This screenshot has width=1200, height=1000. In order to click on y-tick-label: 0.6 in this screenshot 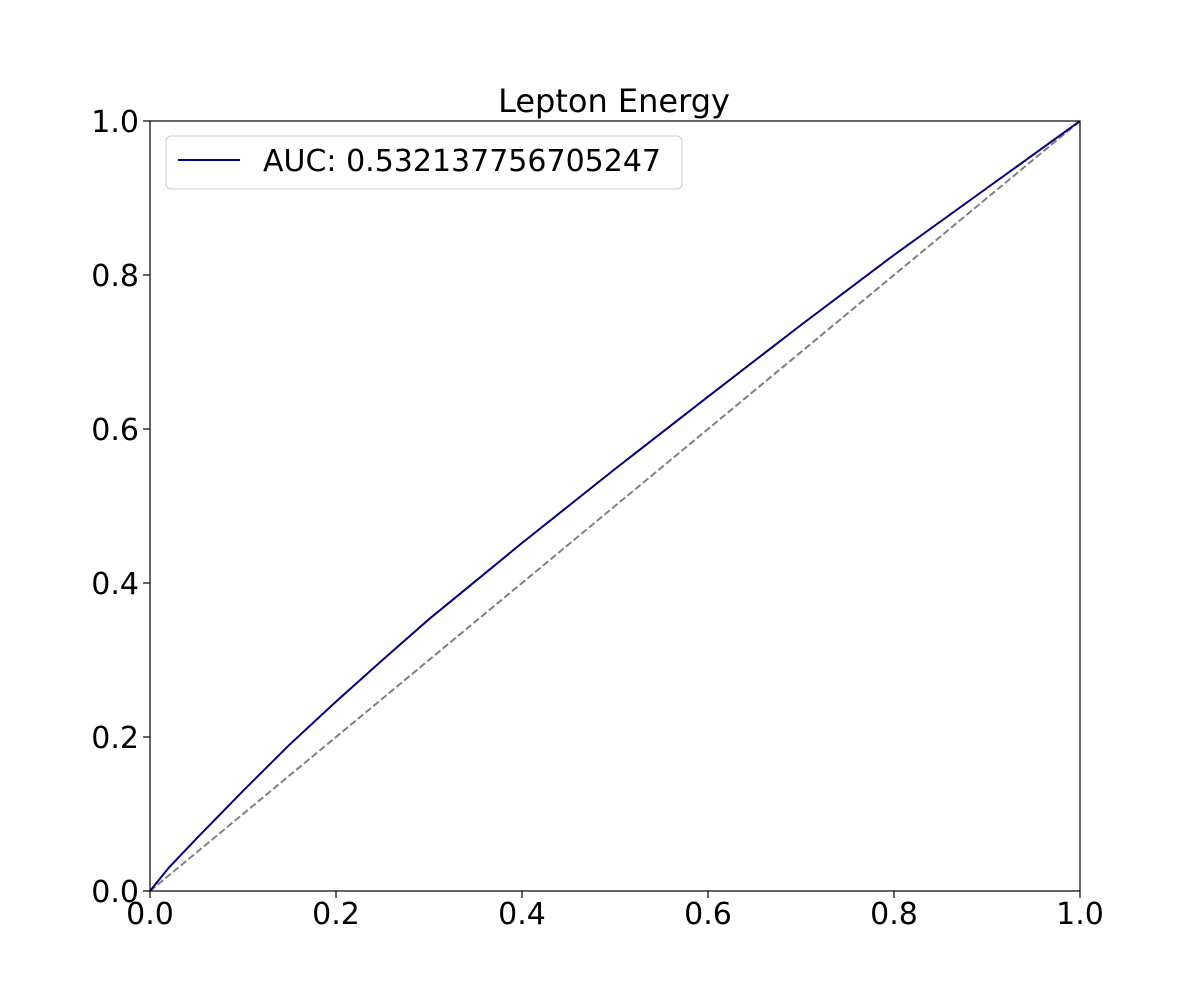, I will do `click(115, 430)`.